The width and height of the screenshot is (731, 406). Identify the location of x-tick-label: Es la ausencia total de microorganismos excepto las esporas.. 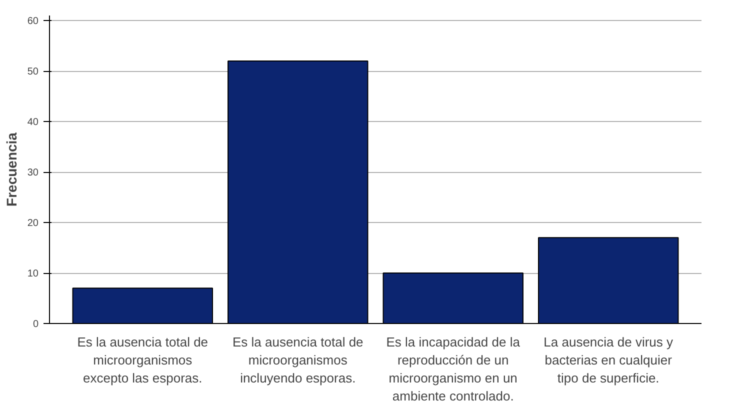
(142, 360).